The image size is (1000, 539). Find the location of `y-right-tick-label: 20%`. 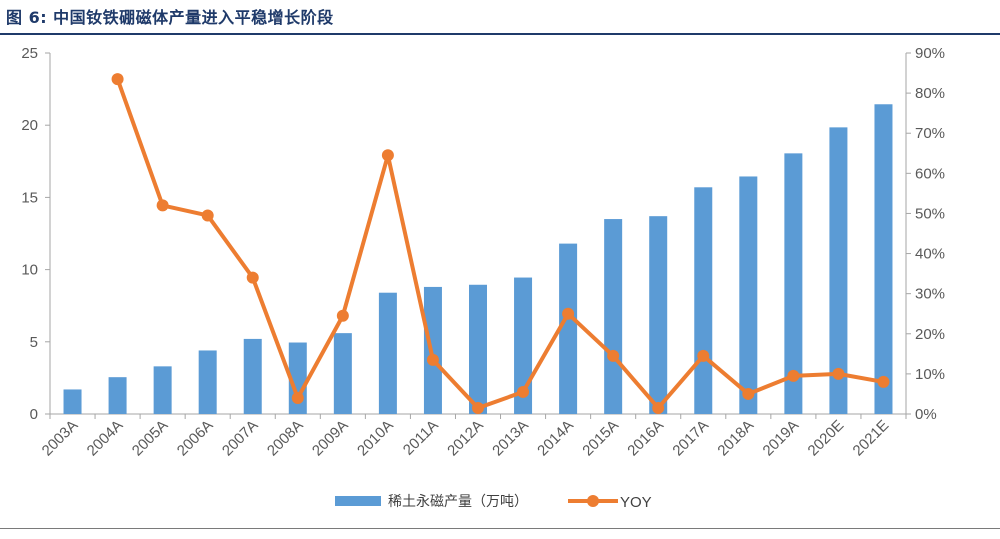

y-right-tick-label: 20% is located at coordinates (930, 334).